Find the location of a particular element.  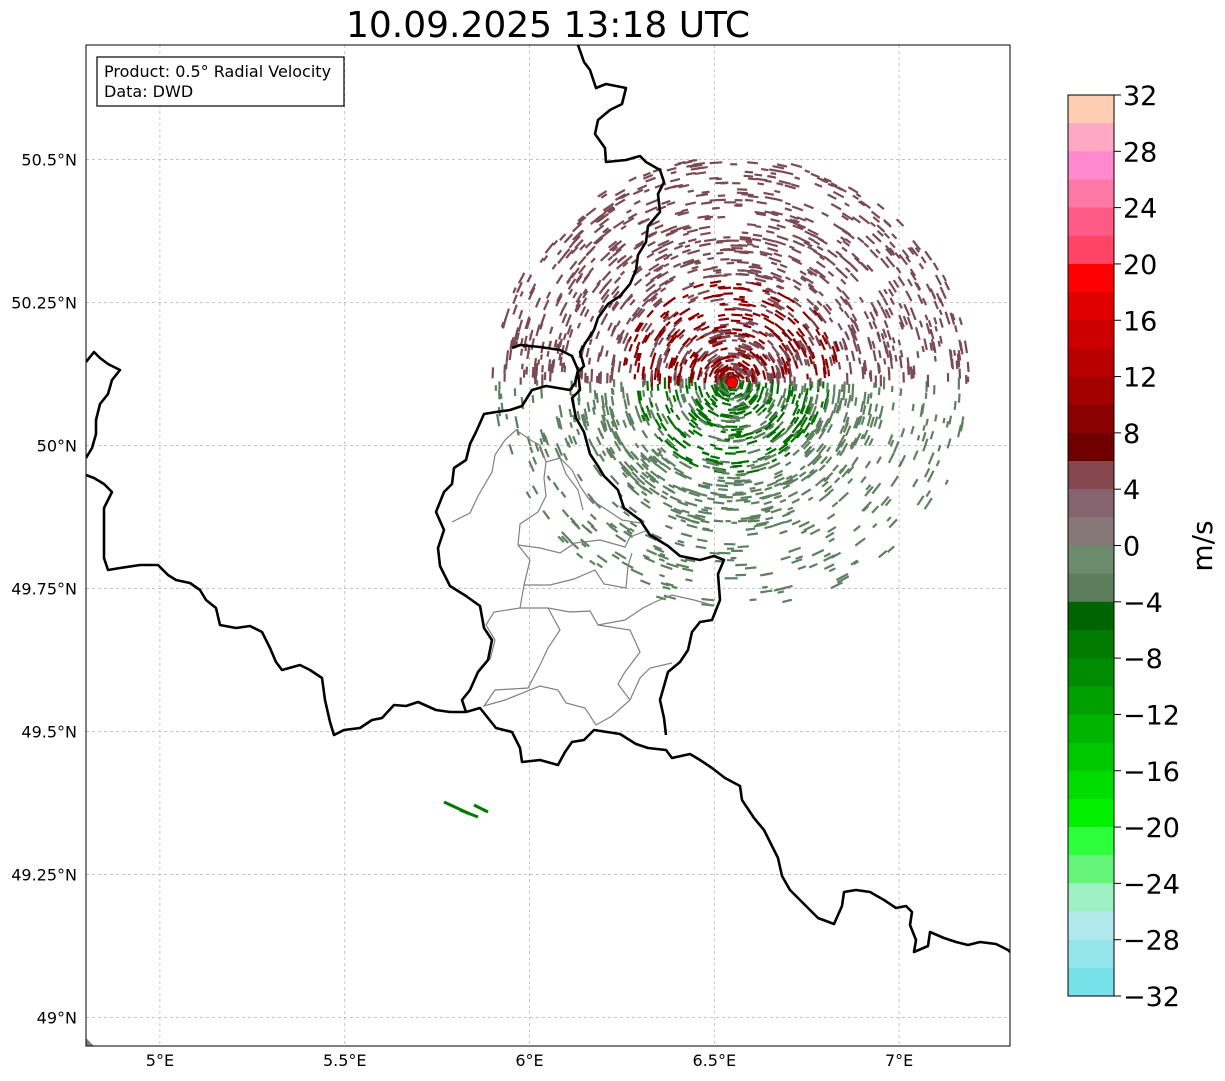

canton-line-south2 is located at coordinates (619, 662).